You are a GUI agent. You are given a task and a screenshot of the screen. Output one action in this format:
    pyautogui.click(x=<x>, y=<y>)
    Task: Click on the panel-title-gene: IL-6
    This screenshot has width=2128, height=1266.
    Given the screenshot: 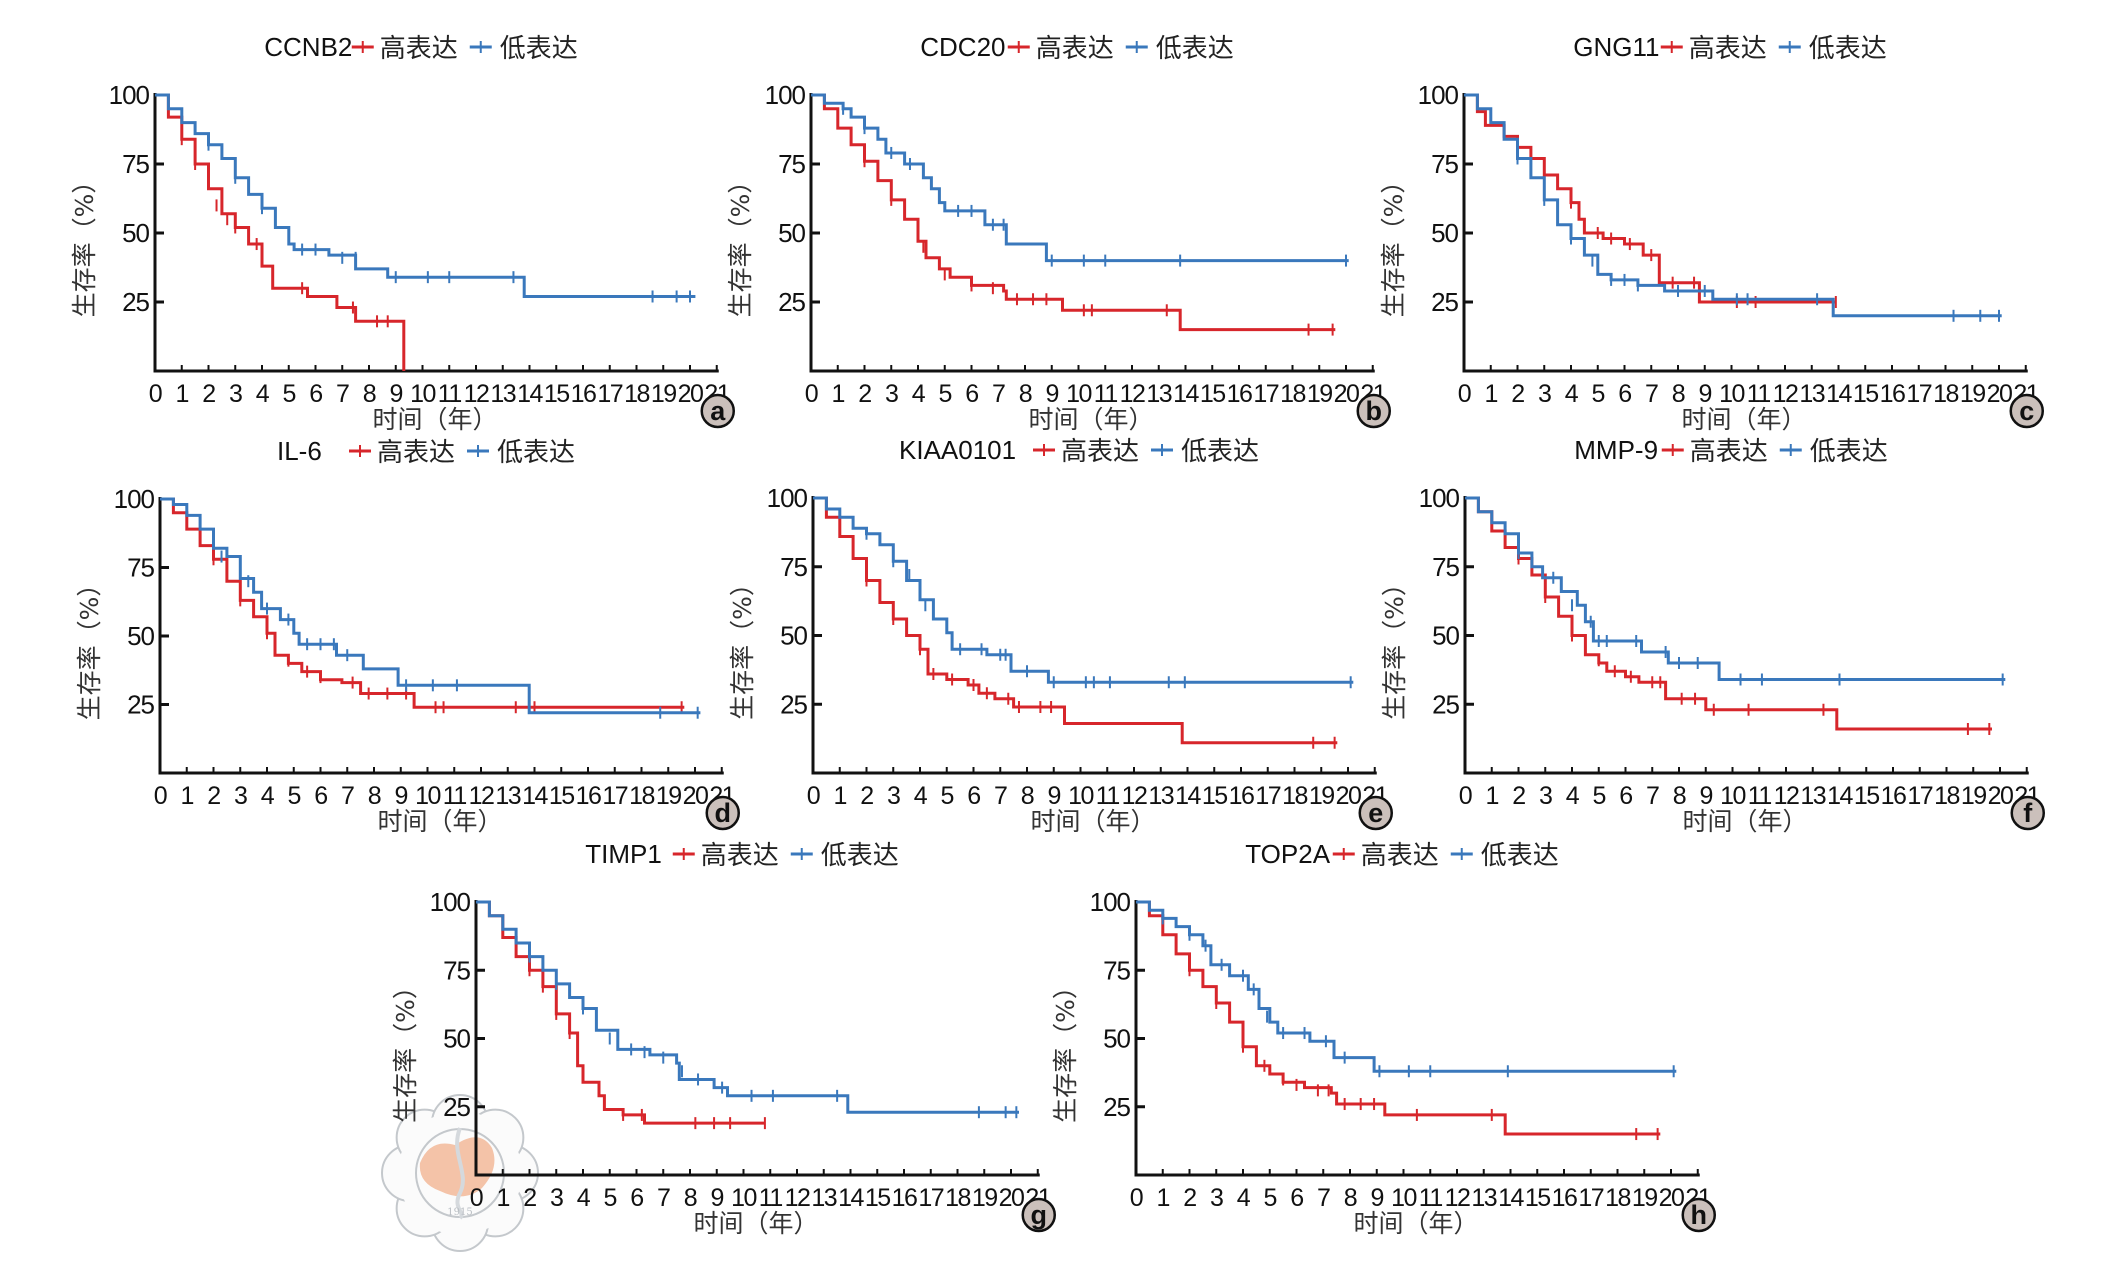 What is the action you would take?
    pyautogui.click(x=299, y=451)
    